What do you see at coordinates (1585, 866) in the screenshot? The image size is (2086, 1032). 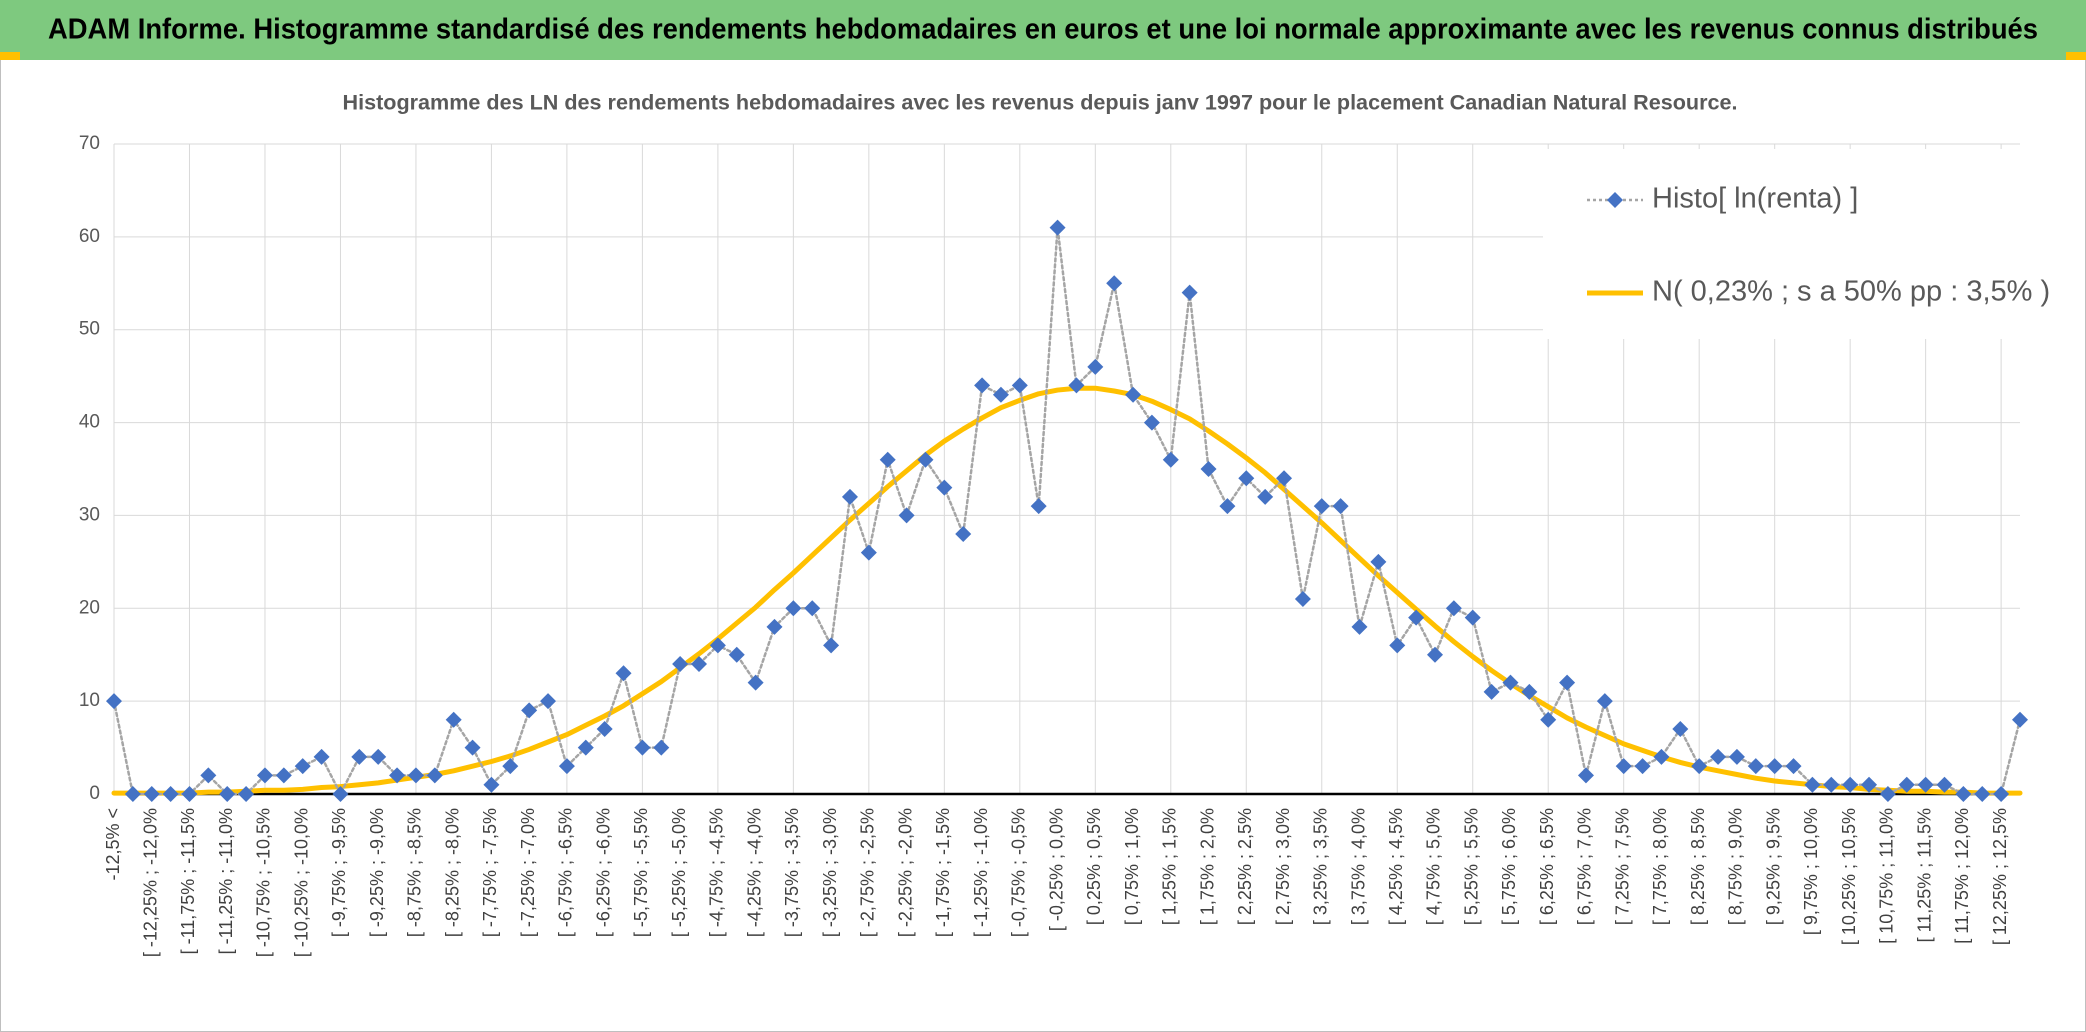 I see `x-tick-label: [ 6,75% ; 7,0%` at bounding box center [1585, 866].